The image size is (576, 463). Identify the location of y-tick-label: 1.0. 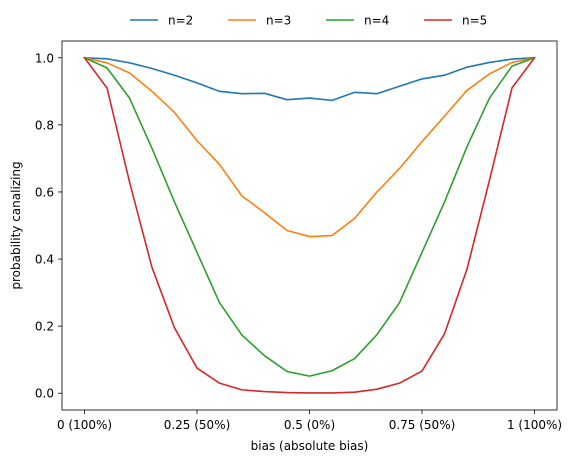
(44, 58).